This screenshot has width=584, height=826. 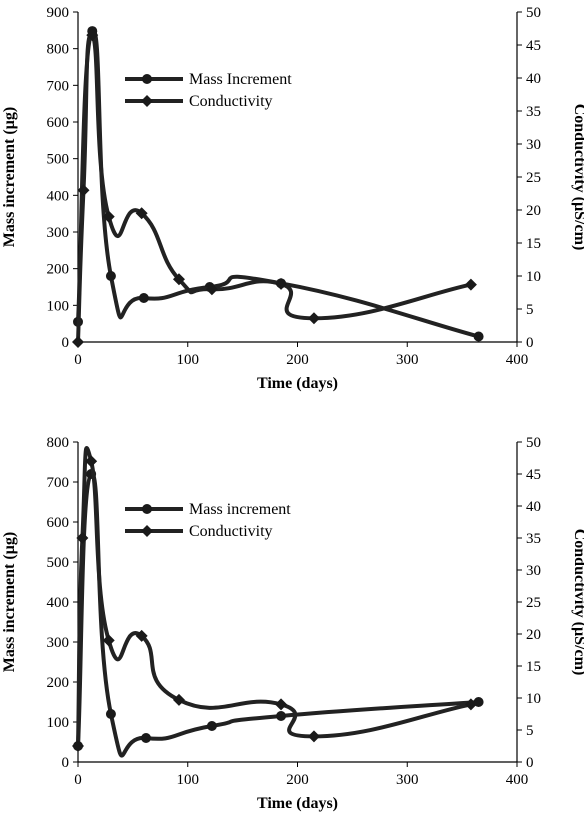 I want to click on legend-entry: Mass Increment, so click(x=240, y=79).